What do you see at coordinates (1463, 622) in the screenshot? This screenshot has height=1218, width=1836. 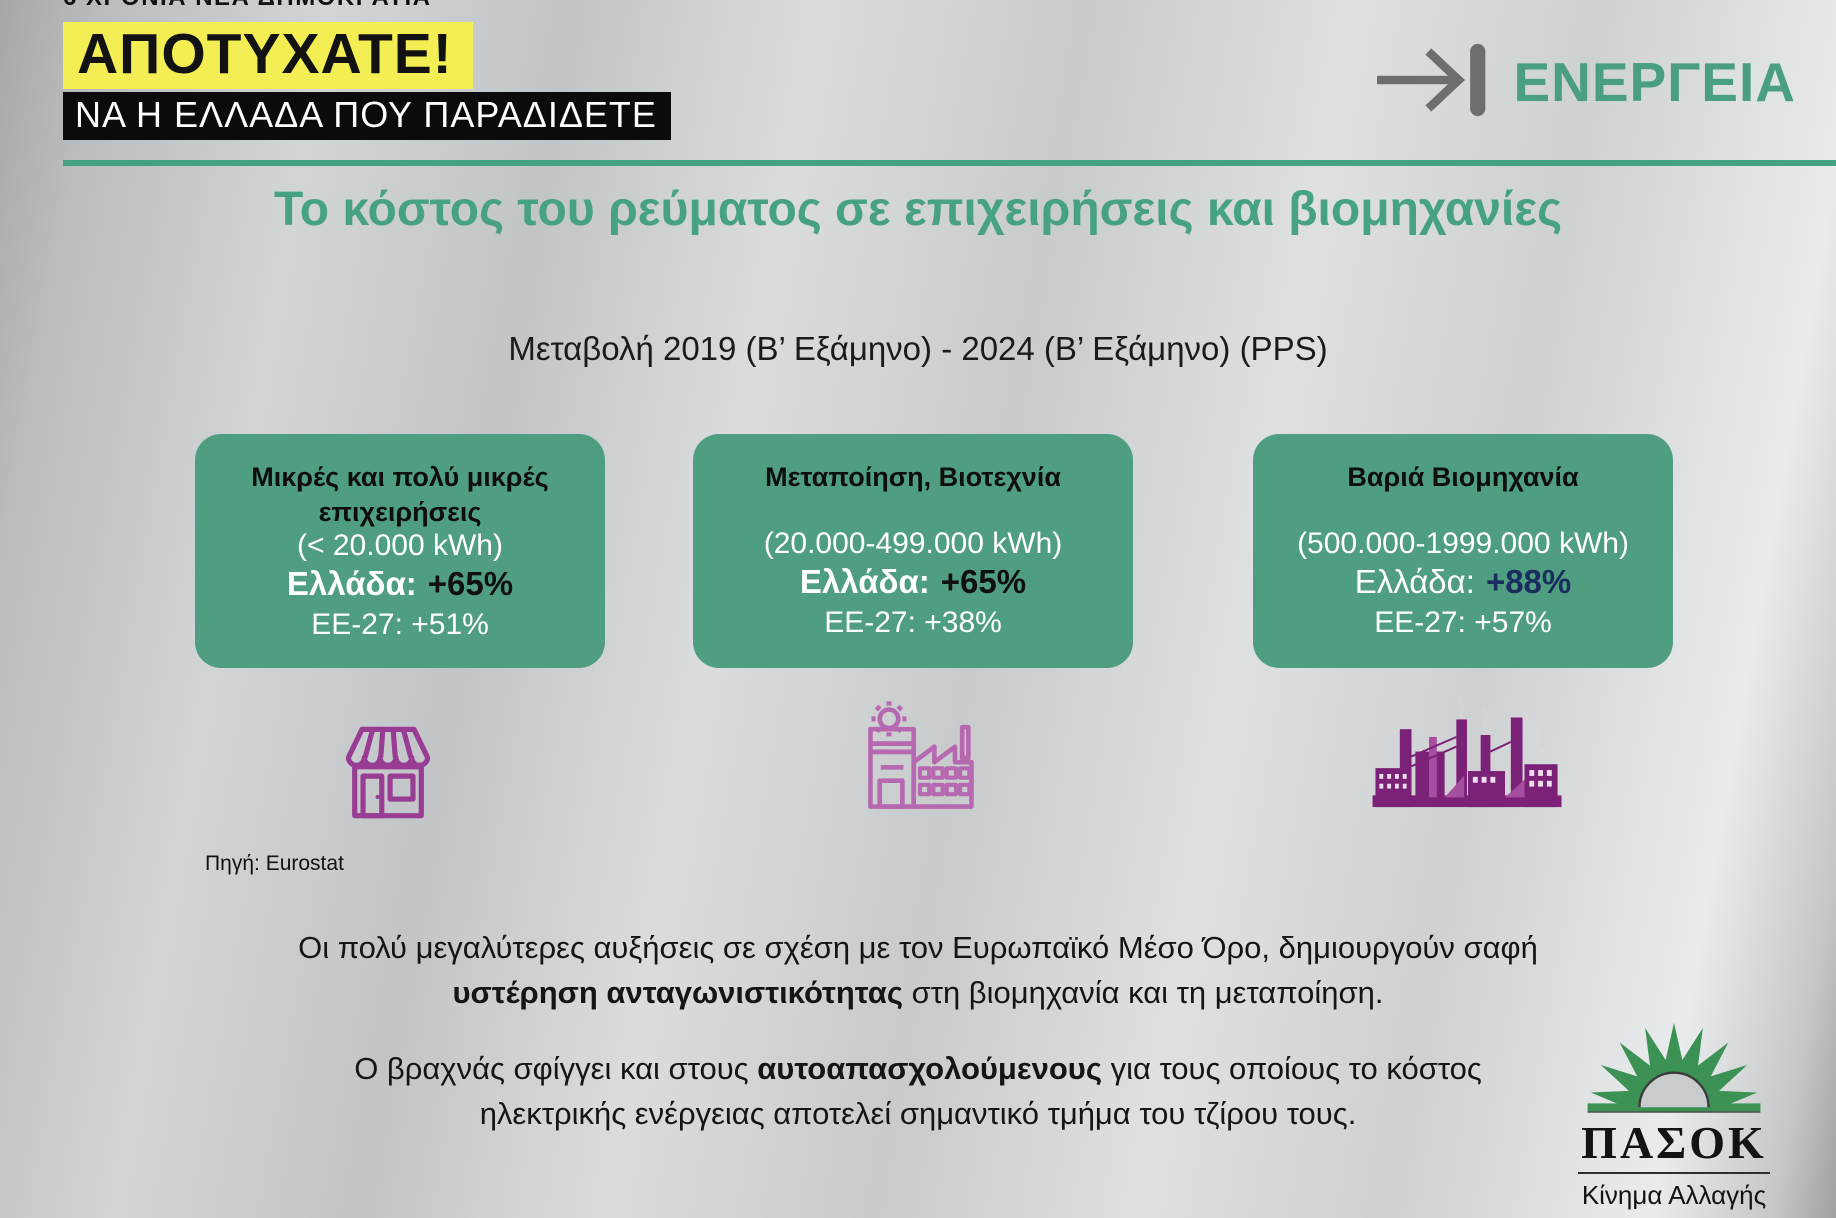 I see `eu-stat-line: ΕΕ-27: +57%` at bounding box center [1463, 622].